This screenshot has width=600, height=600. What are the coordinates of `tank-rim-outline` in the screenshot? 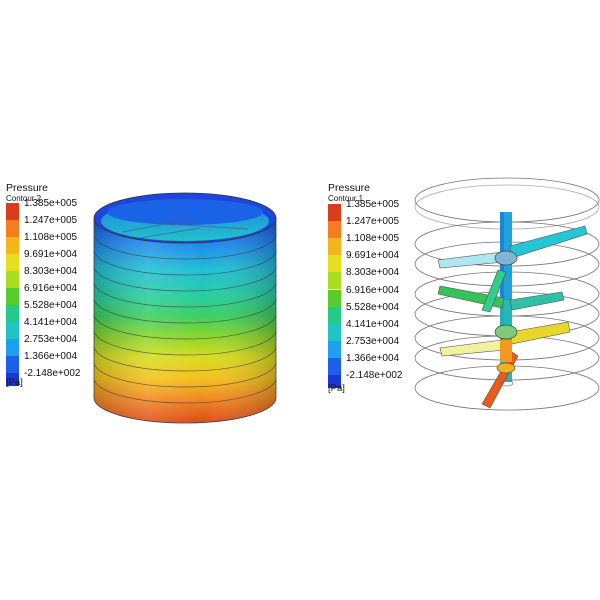 It's located at (185, 218).